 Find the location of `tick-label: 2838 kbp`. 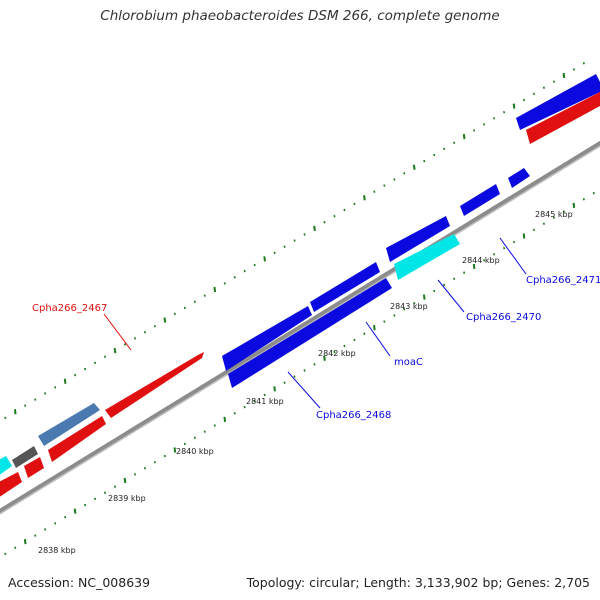

tick-label: 2838 kbp is located at coordinates (57, 550).